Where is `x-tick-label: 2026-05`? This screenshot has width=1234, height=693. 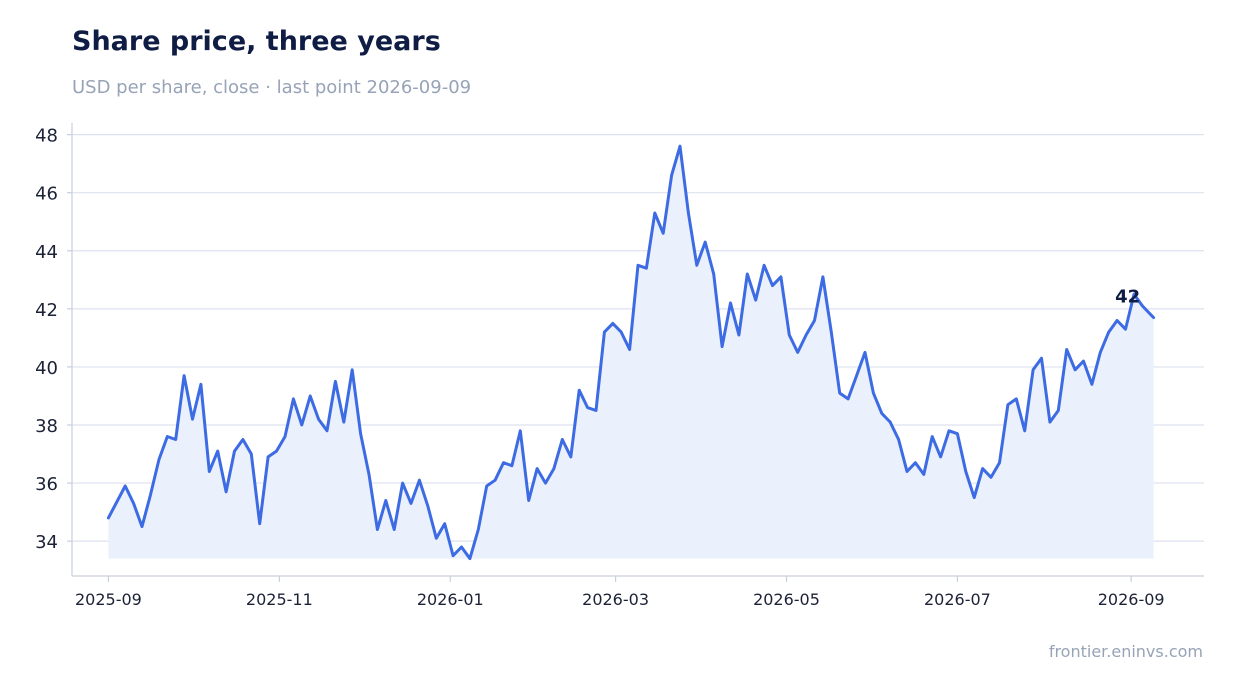 x-tick-label: 2026-05 is located at coordinates (786, 599).